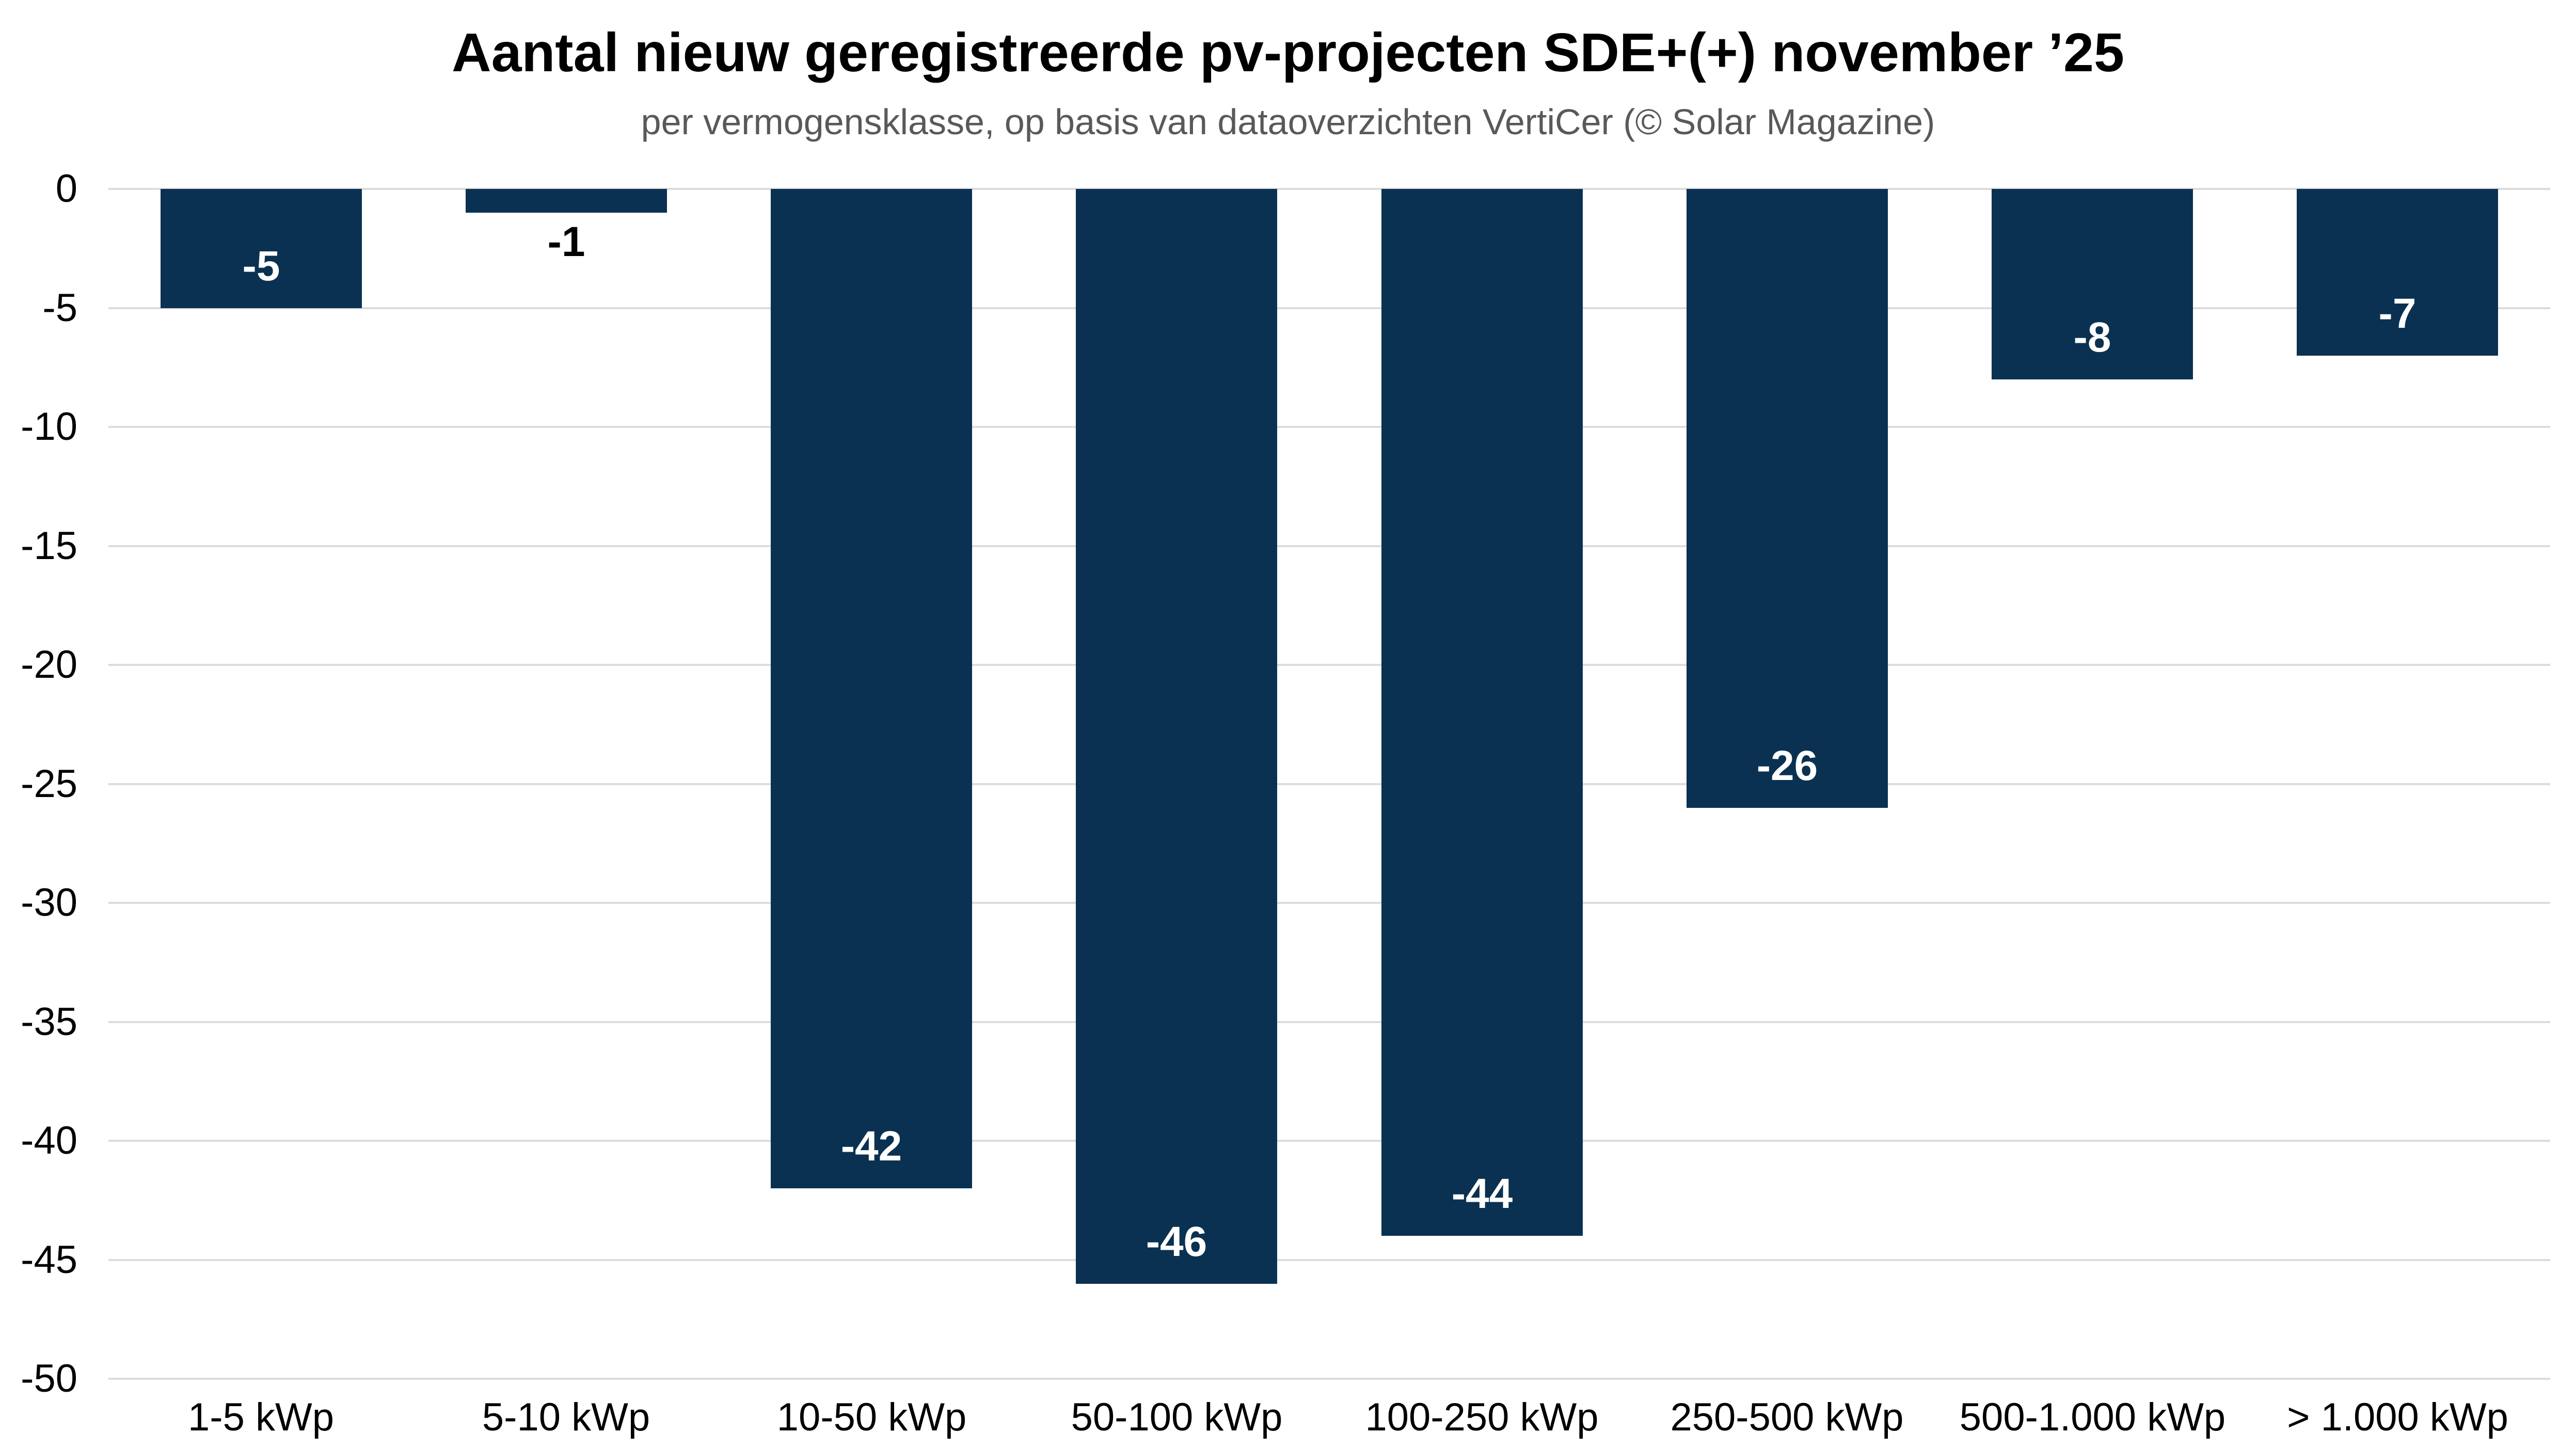  What do you see at coordinates (2092, 1417) in the screenshot?
I see `x-axis-category-label: 500-1.000 kWp` at bounding box center [2092, 1417].